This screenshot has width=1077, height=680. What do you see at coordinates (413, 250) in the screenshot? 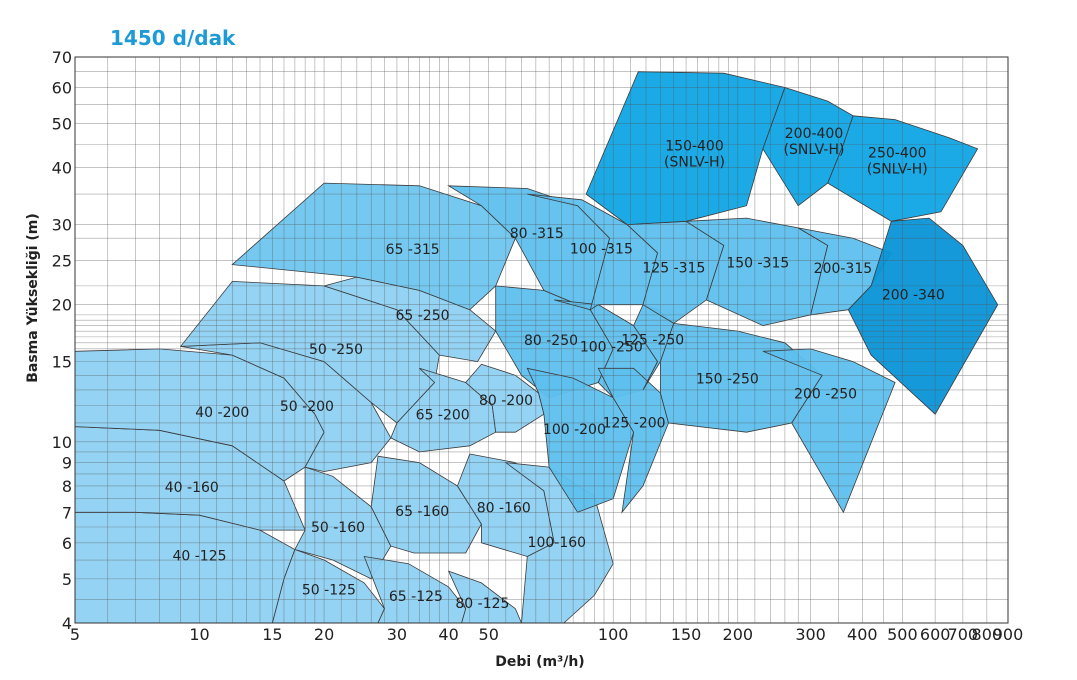
I see `region-label-15: 65 -315` at bounding box center [413, 250].